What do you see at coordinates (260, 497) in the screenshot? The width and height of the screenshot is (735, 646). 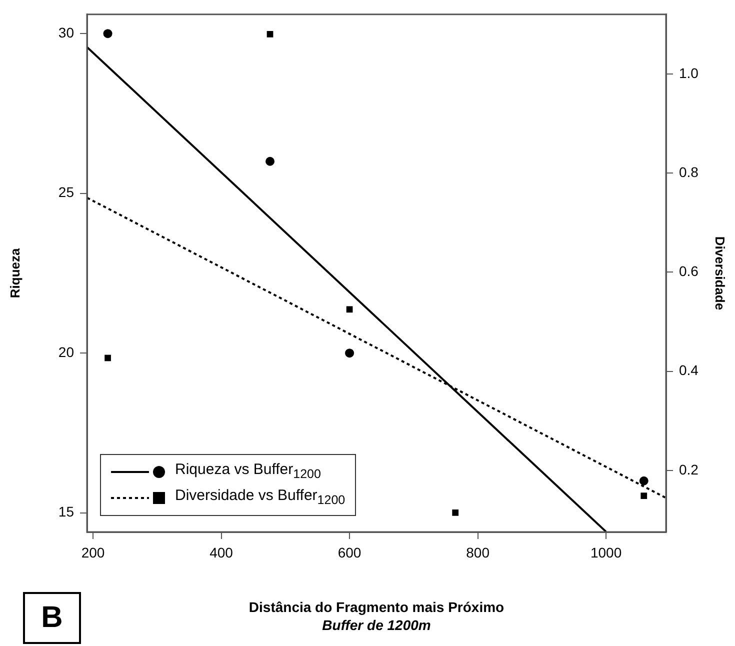 I see `legend-label: Diversidade vs Buffer$_{1200}$` at bounding box center [260, 497].